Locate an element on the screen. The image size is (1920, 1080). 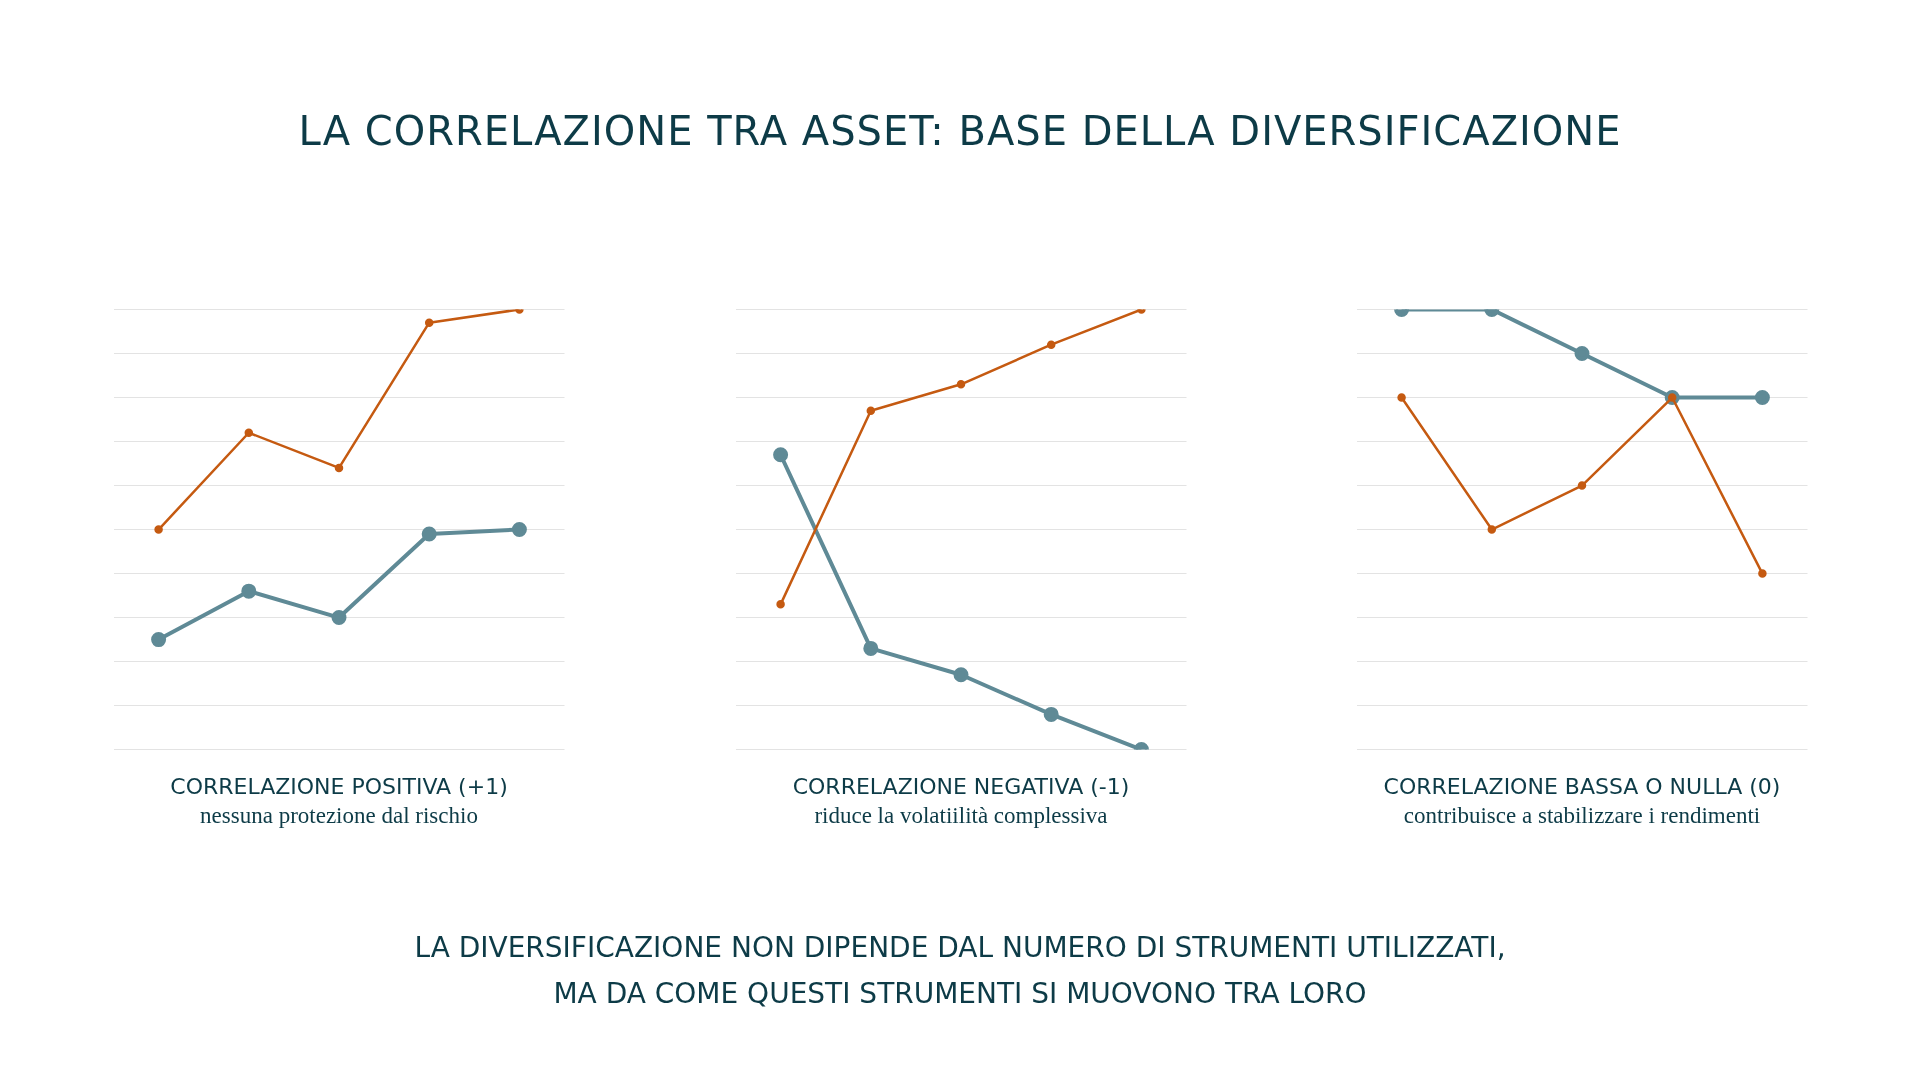
text: CORRELAZIONE NEGATIVA (-1) is located at coordinates (961, 786).